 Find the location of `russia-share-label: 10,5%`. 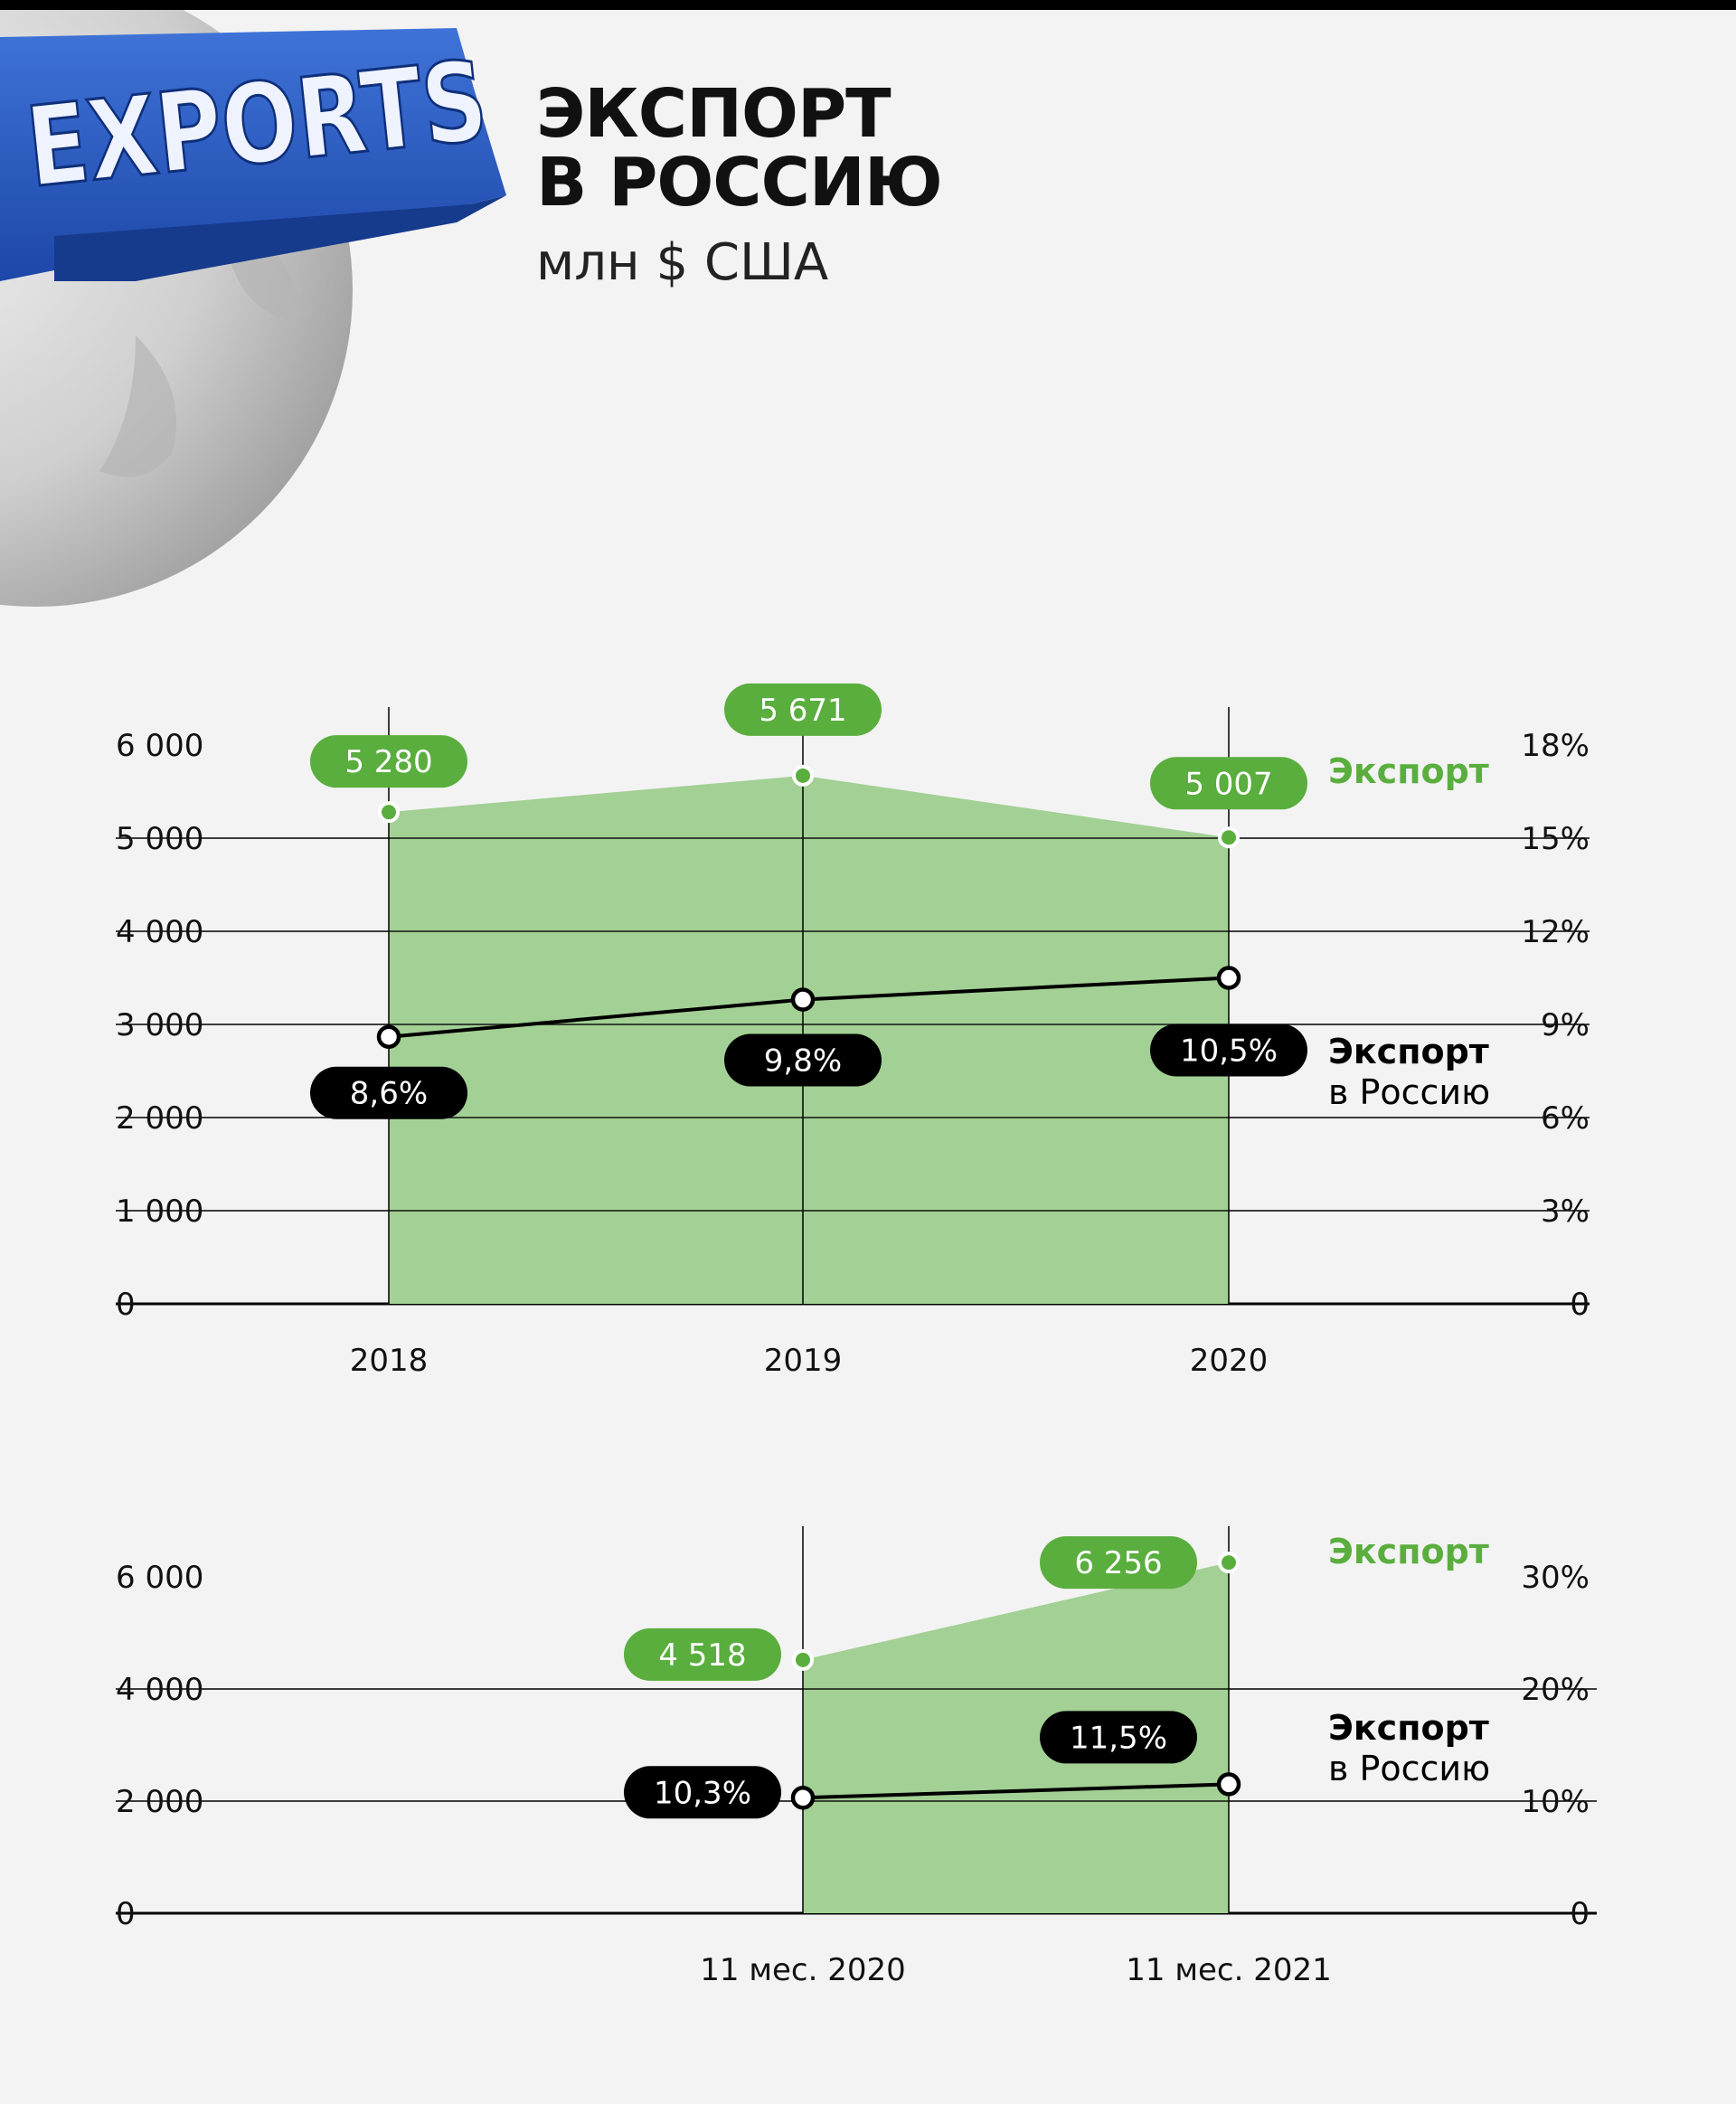

russia-share-label: 10,5% is located at coordinates (1228, 1050).